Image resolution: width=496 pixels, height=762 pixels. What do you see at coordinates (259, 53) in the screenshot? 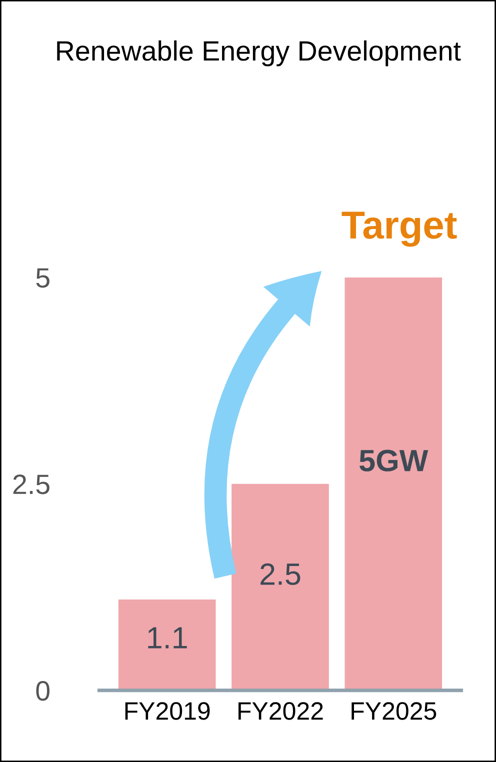
I see `chart-title: Renewable Energy Development` at bounding box center [259, 53].